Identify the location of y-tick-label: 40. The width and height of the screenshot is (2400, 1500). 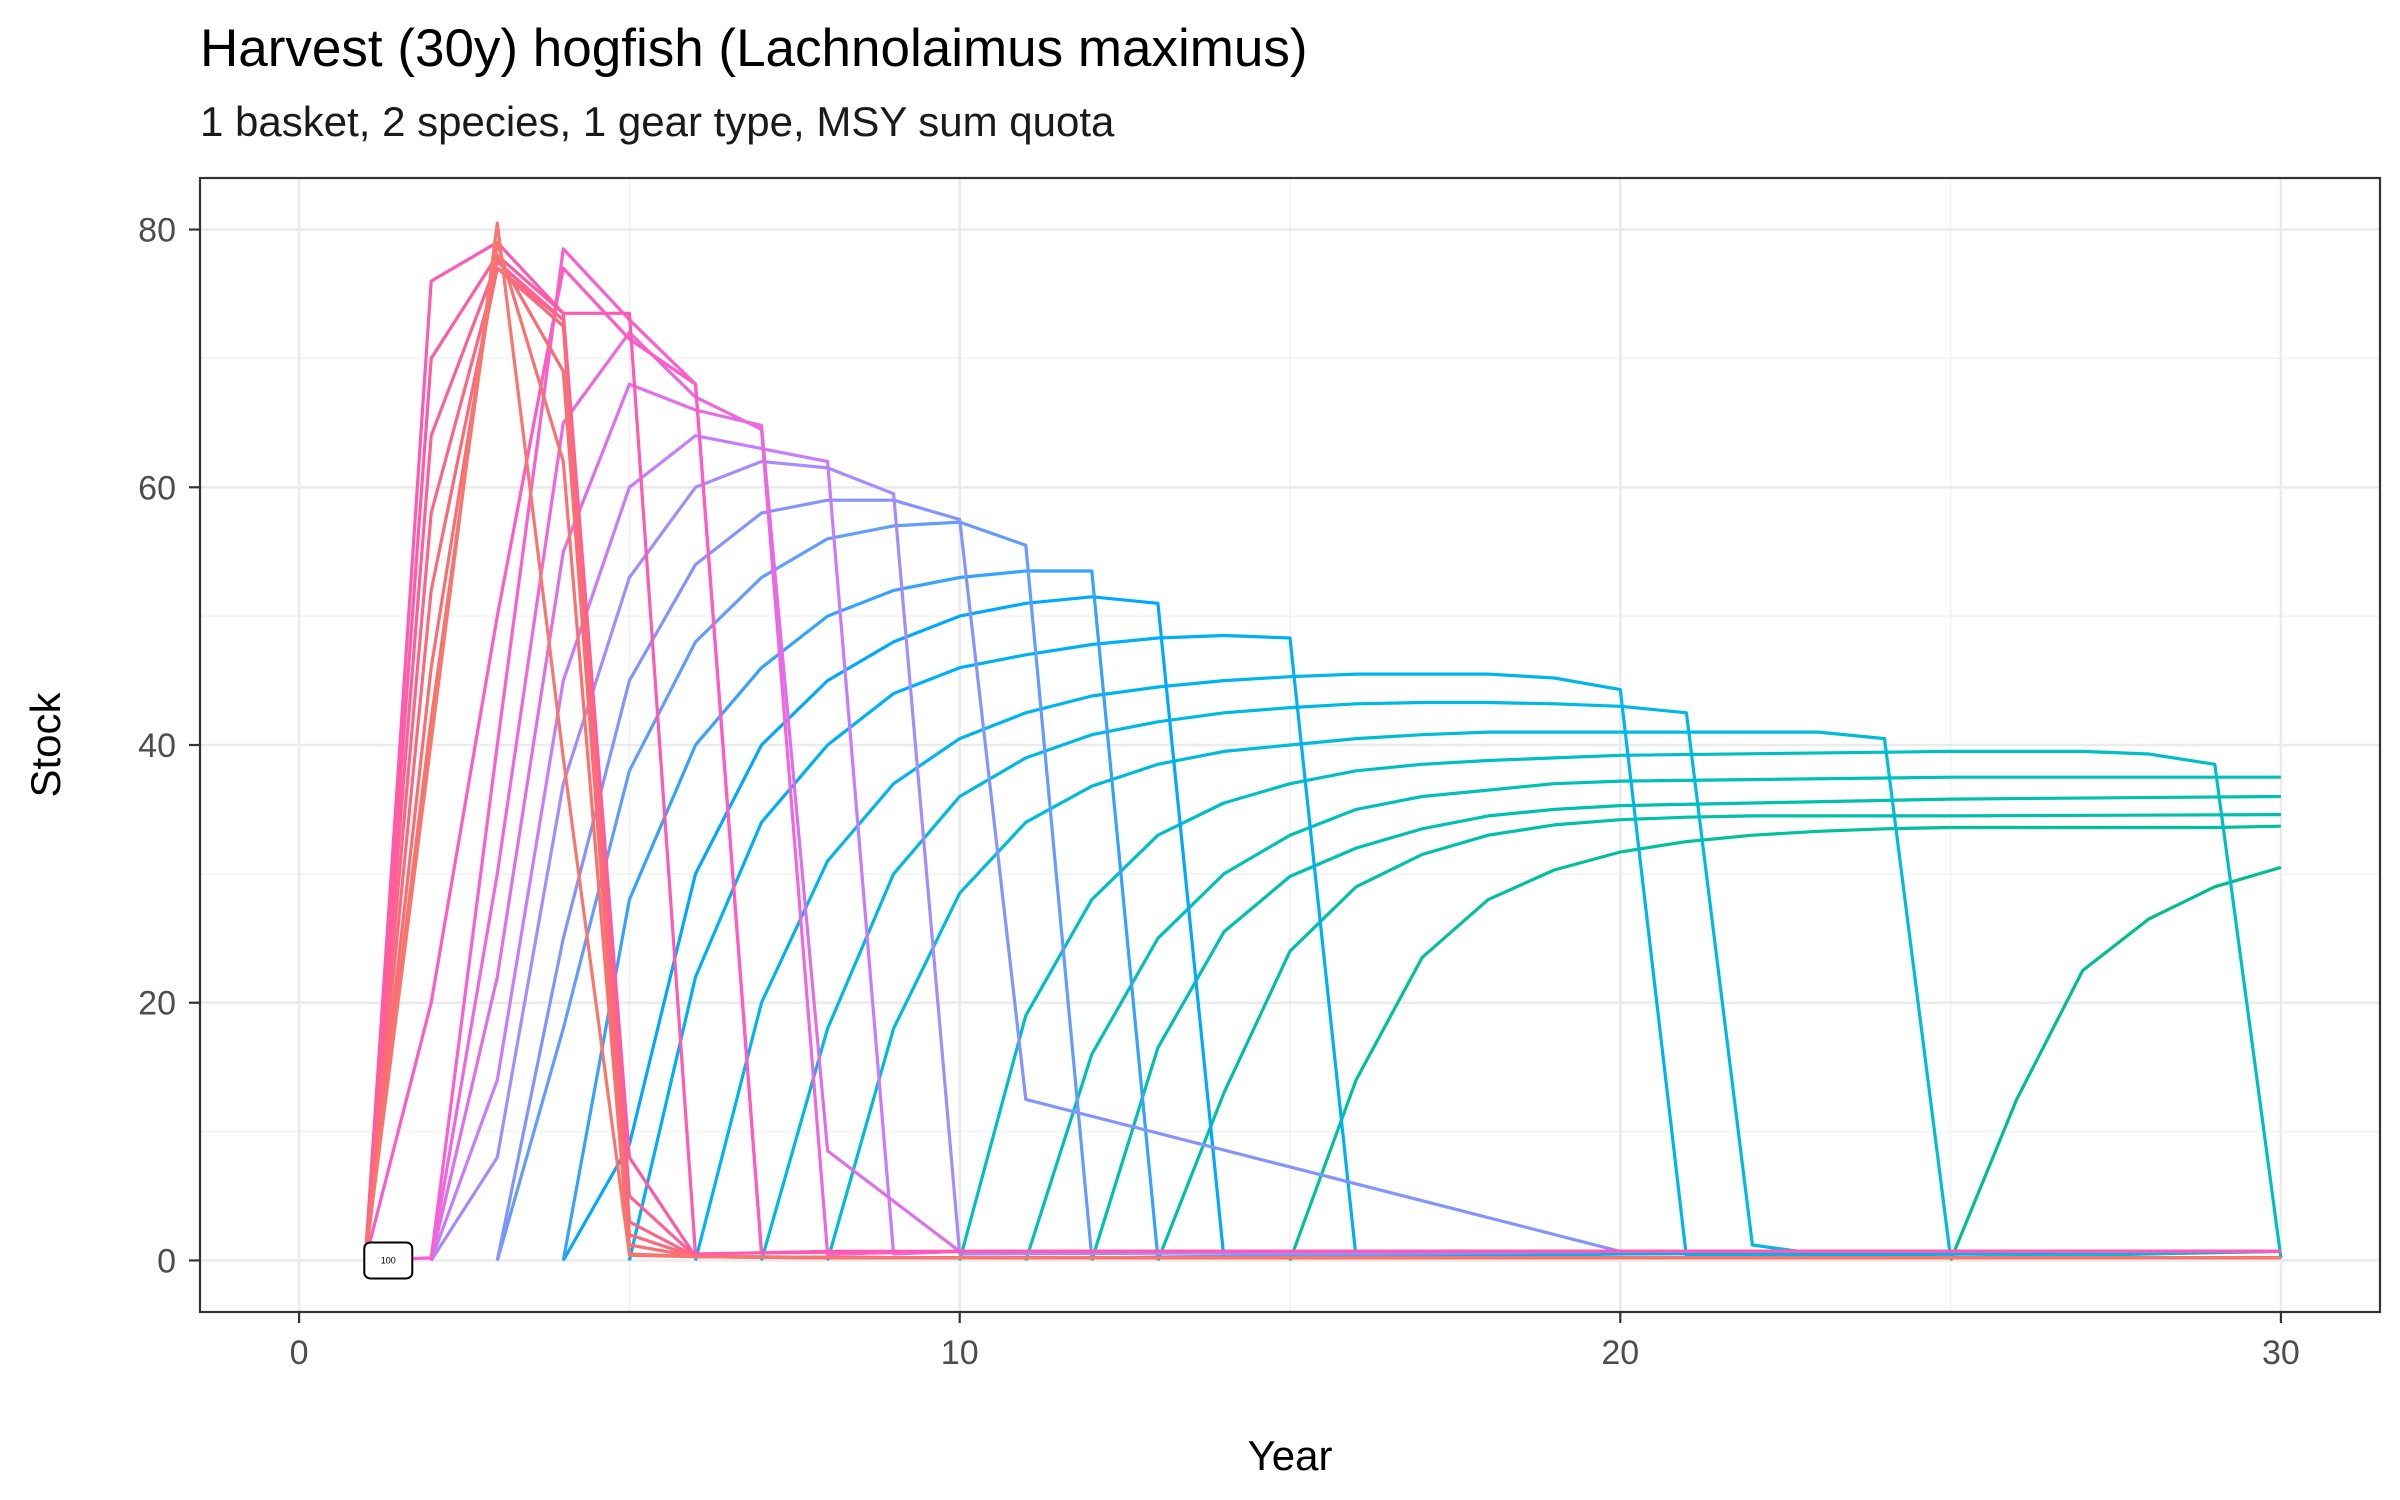
(157, 746).